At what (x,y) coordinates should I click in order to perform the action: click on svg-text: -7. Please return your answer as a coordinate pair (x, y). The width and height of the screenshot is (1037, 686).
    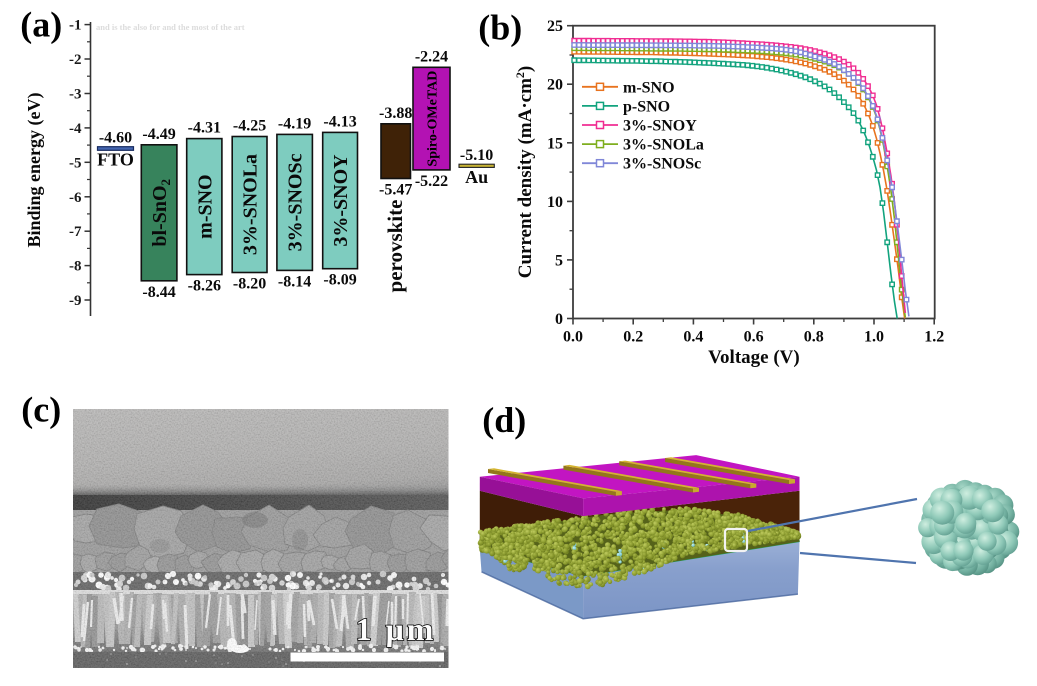
    Looking at the image, I should click on (75, 232).